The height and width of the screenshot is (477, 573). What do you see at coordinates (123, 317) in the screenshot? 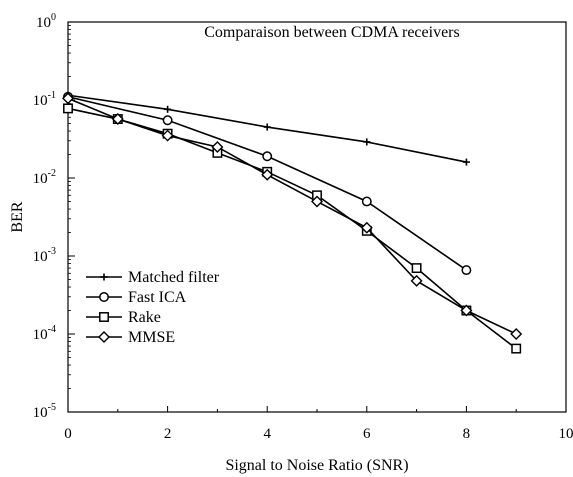
I see `legend-item: Rake` at bounding box center [123, 317].